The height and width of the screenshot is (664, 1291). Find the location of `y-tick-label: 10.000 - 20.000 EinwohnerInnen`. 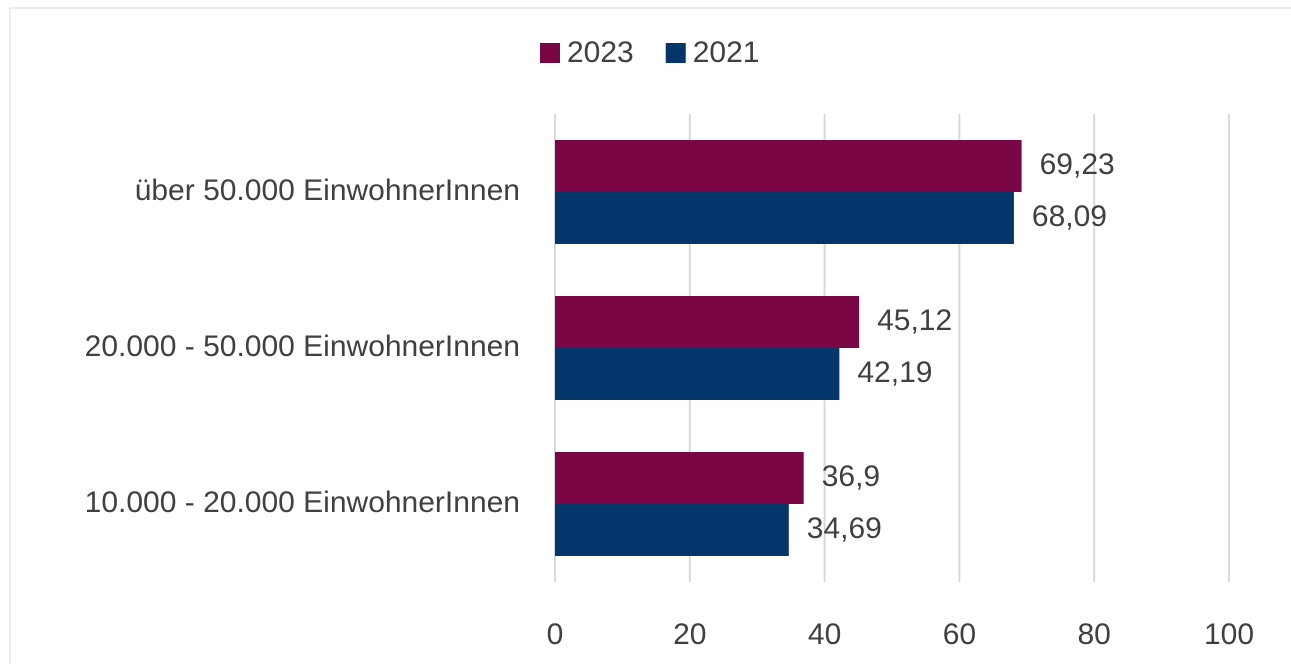

y-tick-label: 10.000 - 20.000 EinwohnerInnen is located at coordinates (302, 502).